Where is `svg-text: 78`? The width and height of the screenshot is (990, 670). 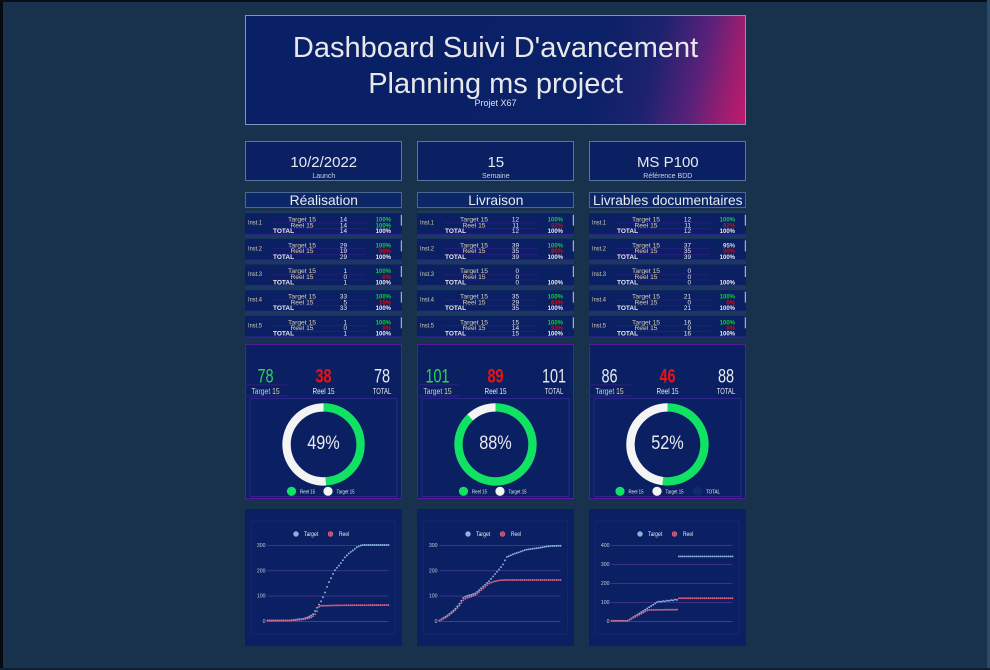 svg-text: 78 is located at coordinates (266, 376).